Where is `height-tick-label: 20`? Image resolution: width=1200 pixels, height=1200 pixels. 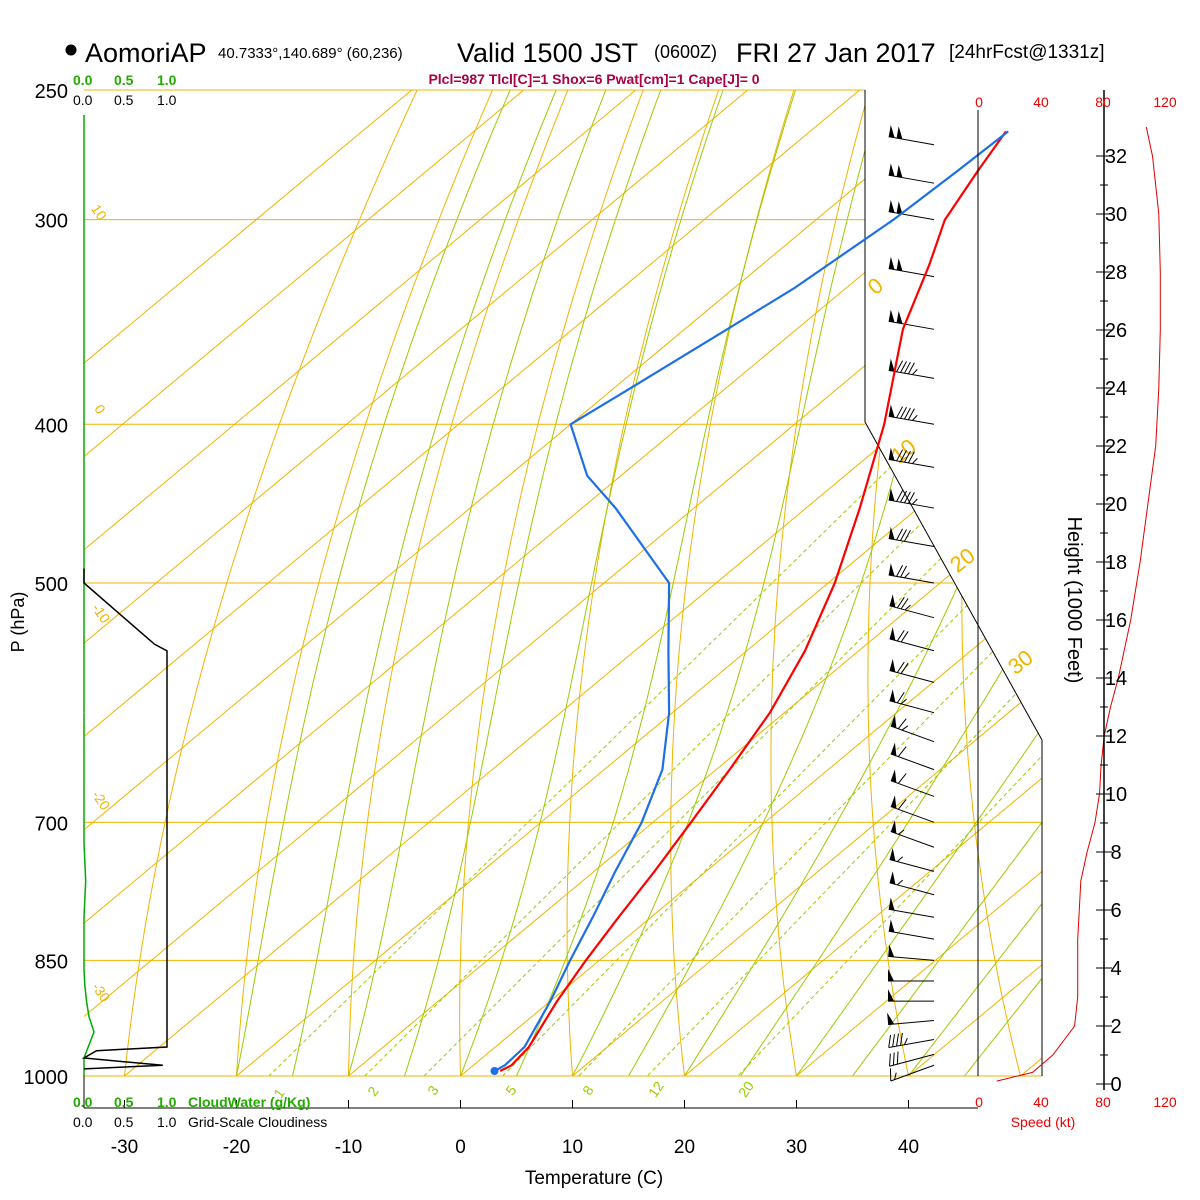
height-tick-label: 20 is located at coordinates (1116, 505).